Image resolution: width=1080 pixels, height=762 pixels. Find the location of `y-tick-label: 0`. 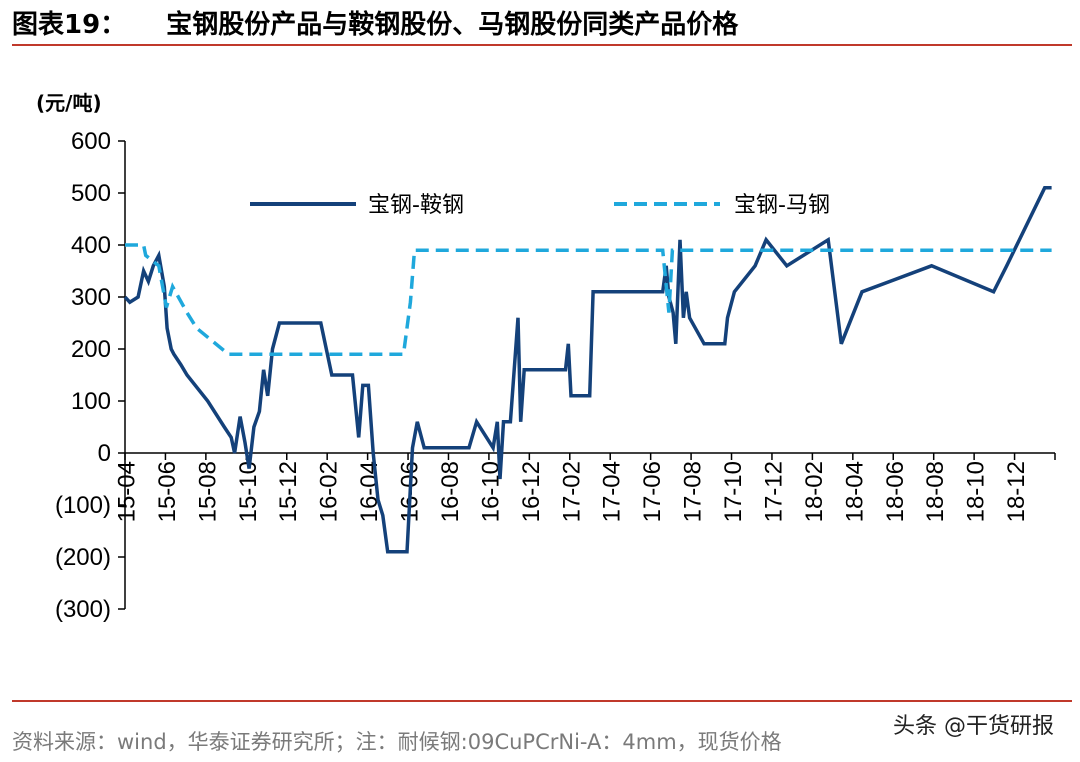

y-tick-label: 0 is located at coordinates (104, 453).